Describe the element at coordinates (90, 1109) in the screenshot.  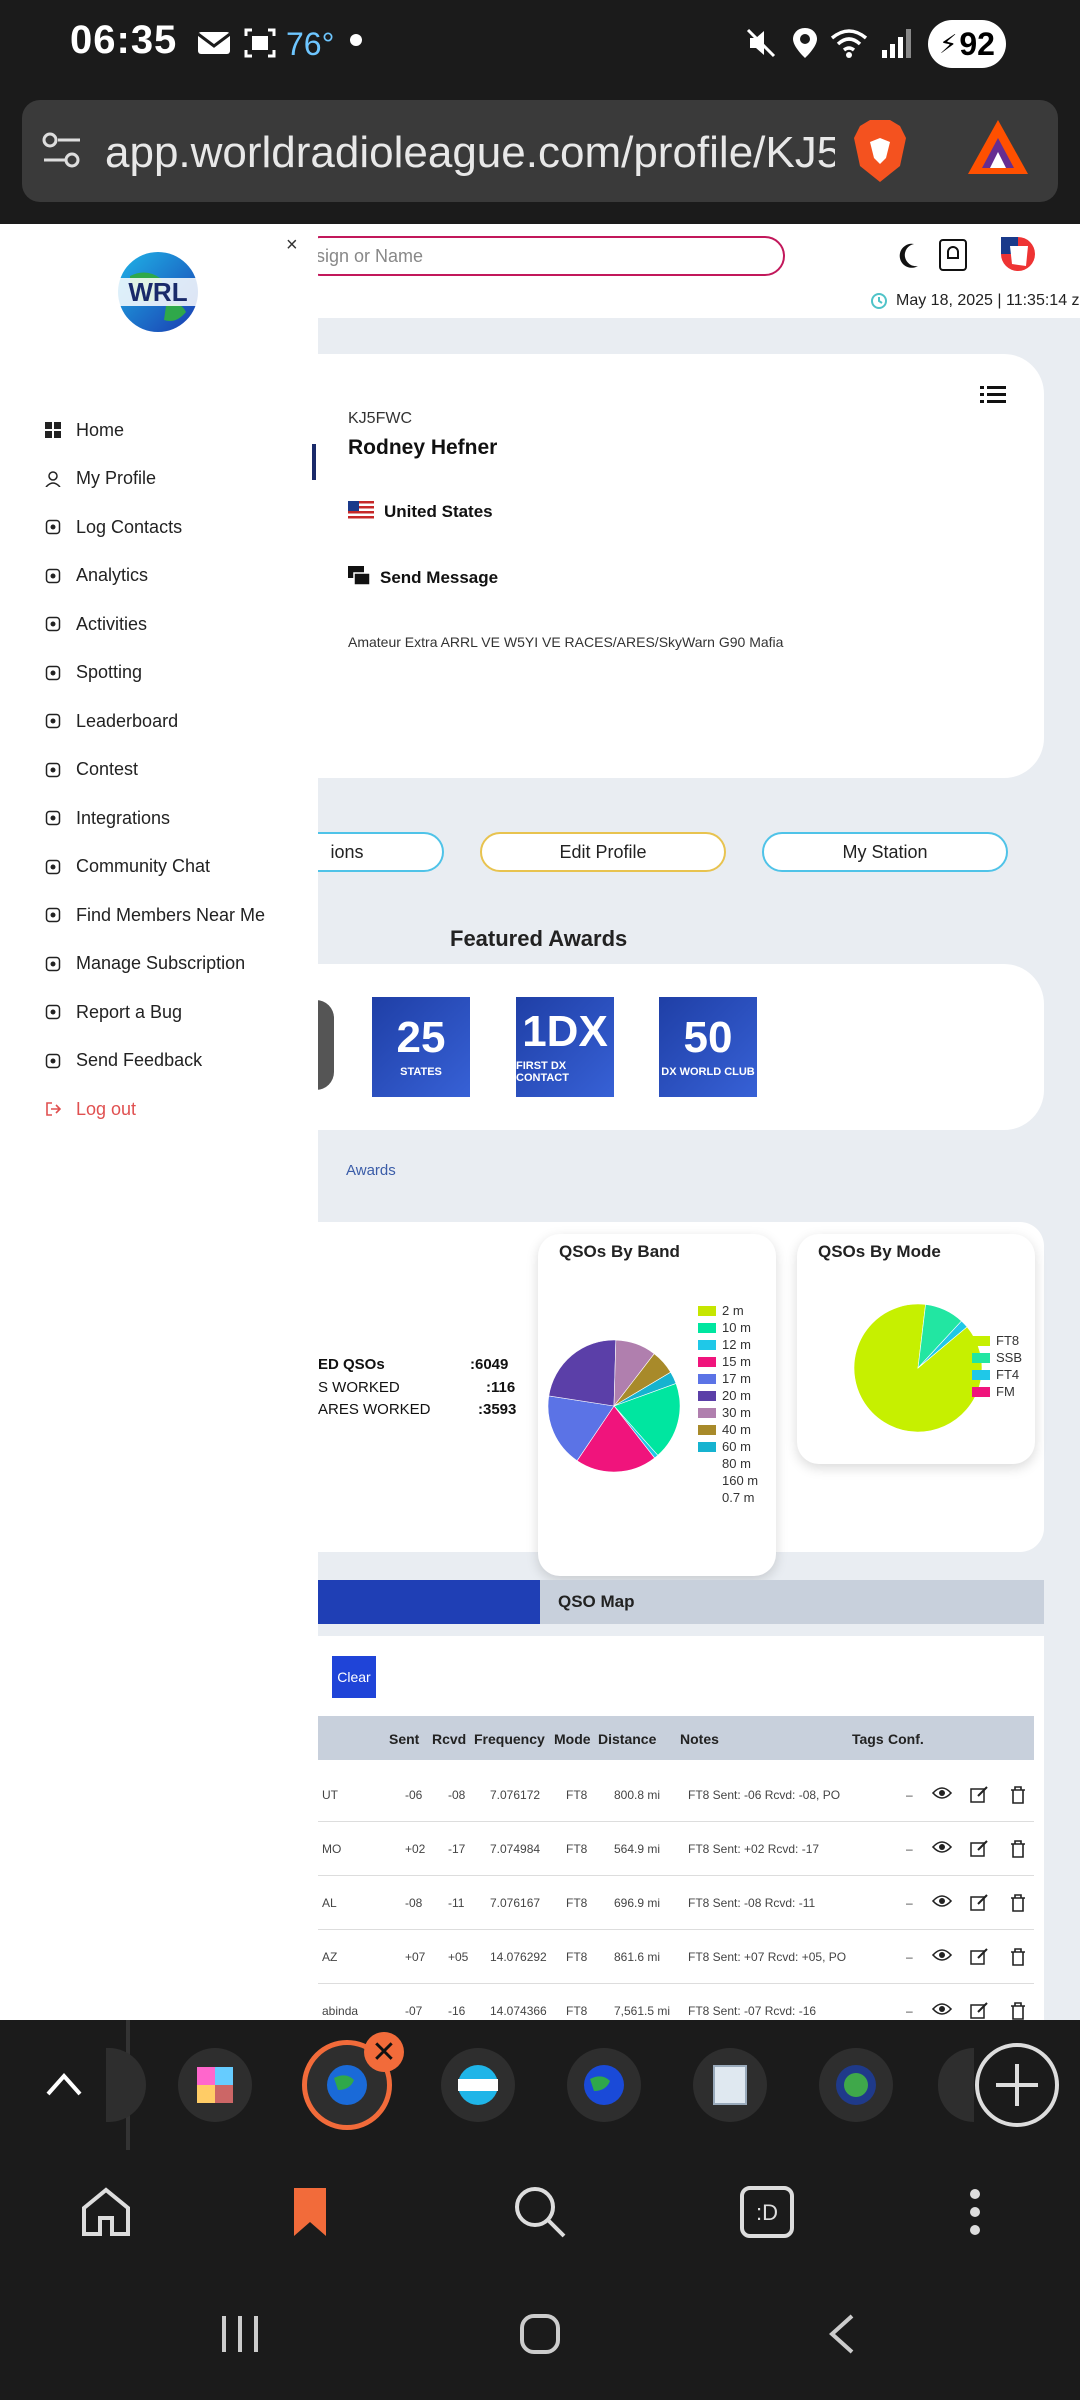
I see `sidebar-item-log-out: Log out` at that location.